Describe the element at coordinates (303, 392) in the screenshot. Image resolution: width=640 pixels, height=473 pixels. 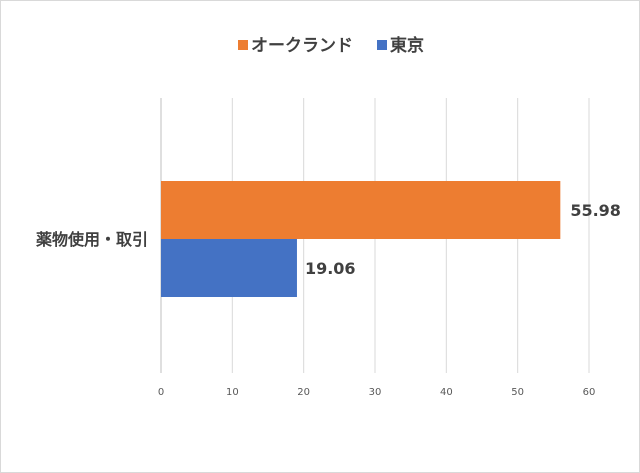
I see `x-tick-label: 20` at that location.